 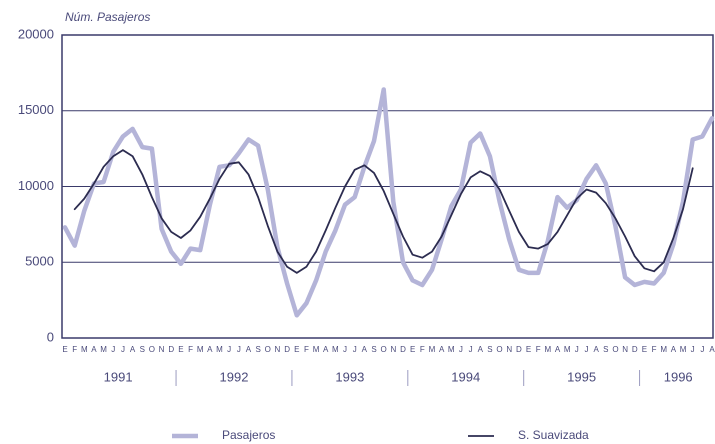 What do you see at coordinates (39, 261) in the screenshot?
I see `y-tick-label: 5000` at bounding box center [39, 261].